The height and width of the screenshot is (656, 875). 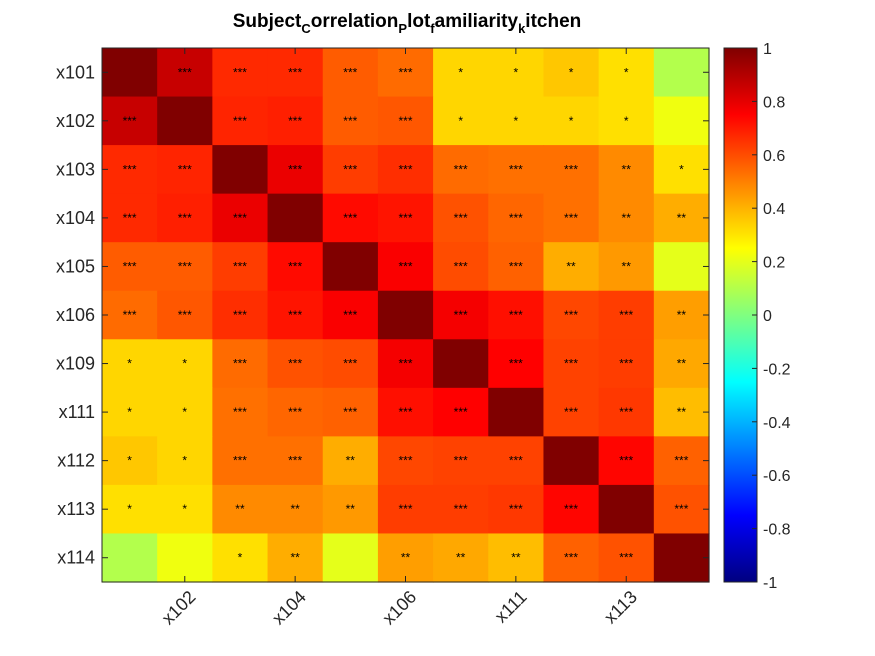 What do you see at coordinates (477, 21) in the screenshot?
I see `title-text-part: amiliarity` at bounding box center [477, 21].